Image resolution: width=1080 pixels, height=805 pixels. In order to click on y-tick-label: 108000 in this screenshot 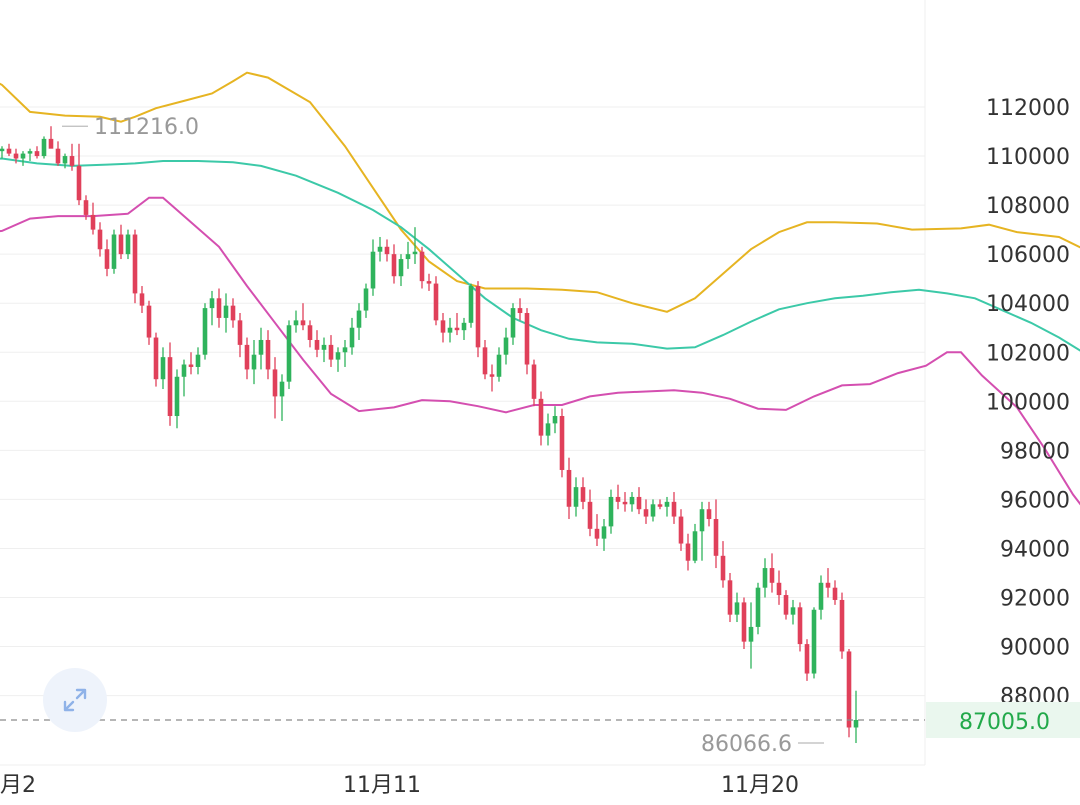, I will do `click(1028, 206)`.